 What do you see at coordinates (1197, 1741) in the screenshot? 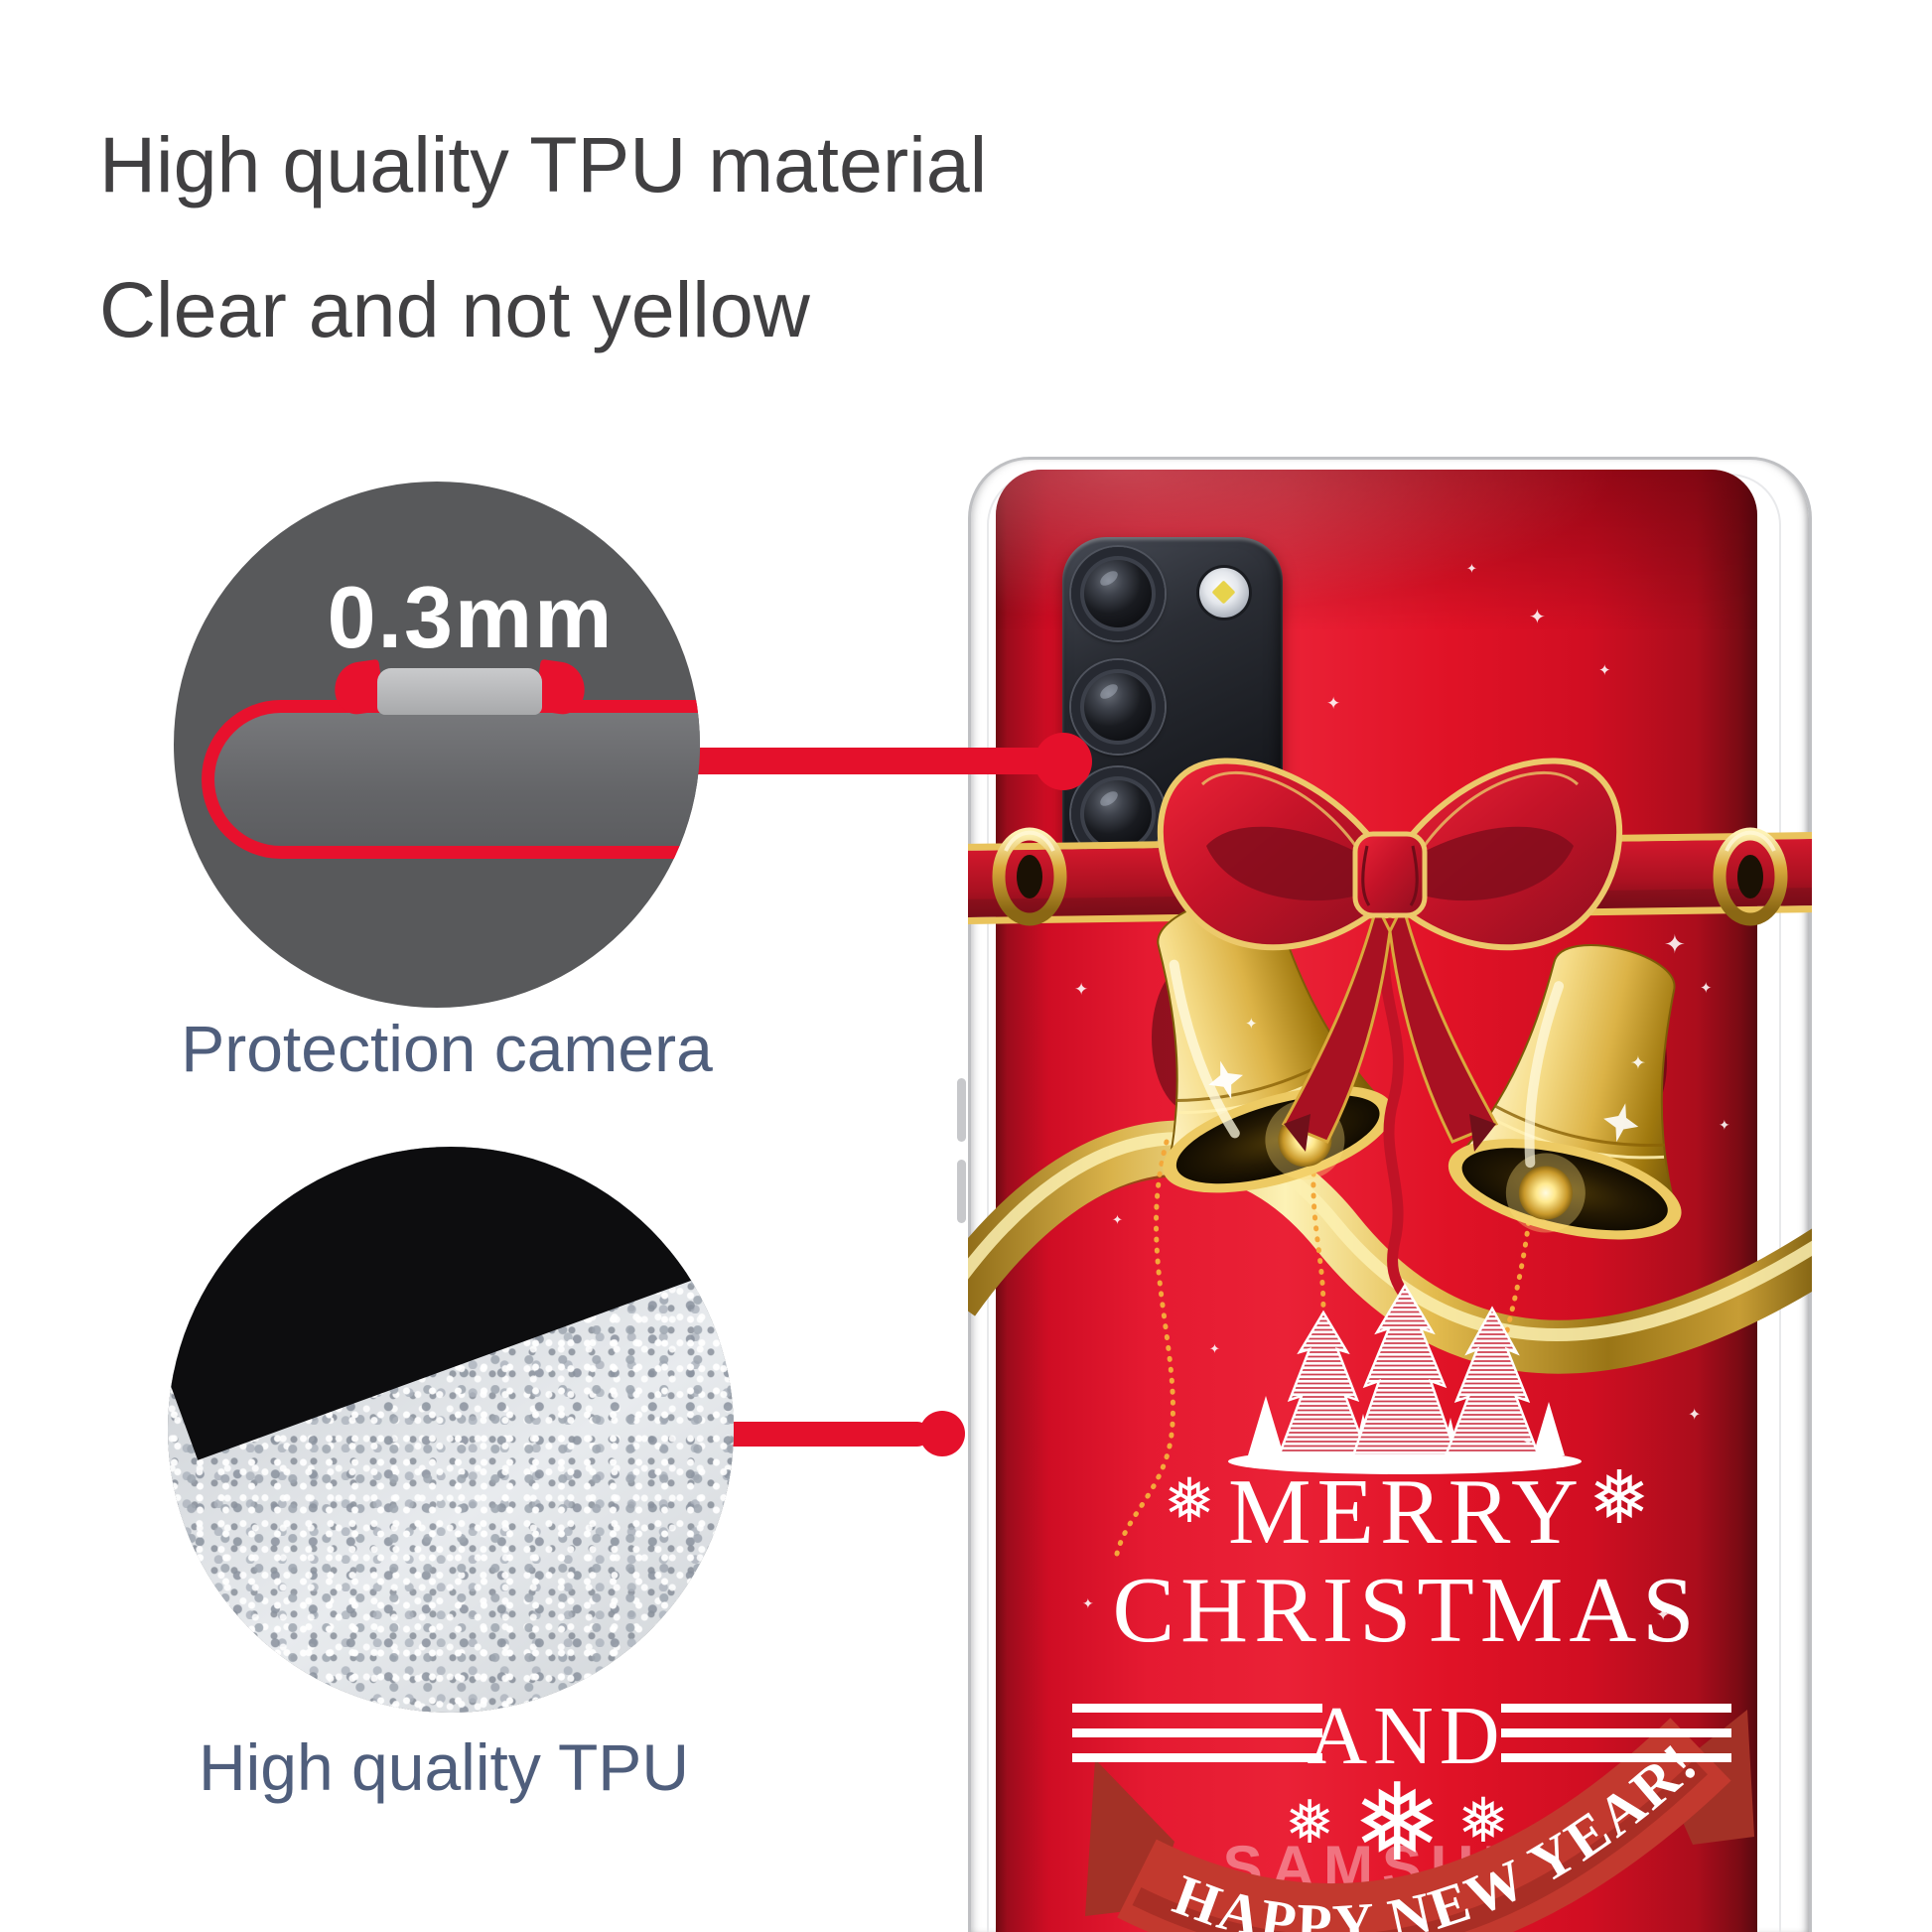
I see `and-divider-lines-left` at bounding box center [1197, 1741].